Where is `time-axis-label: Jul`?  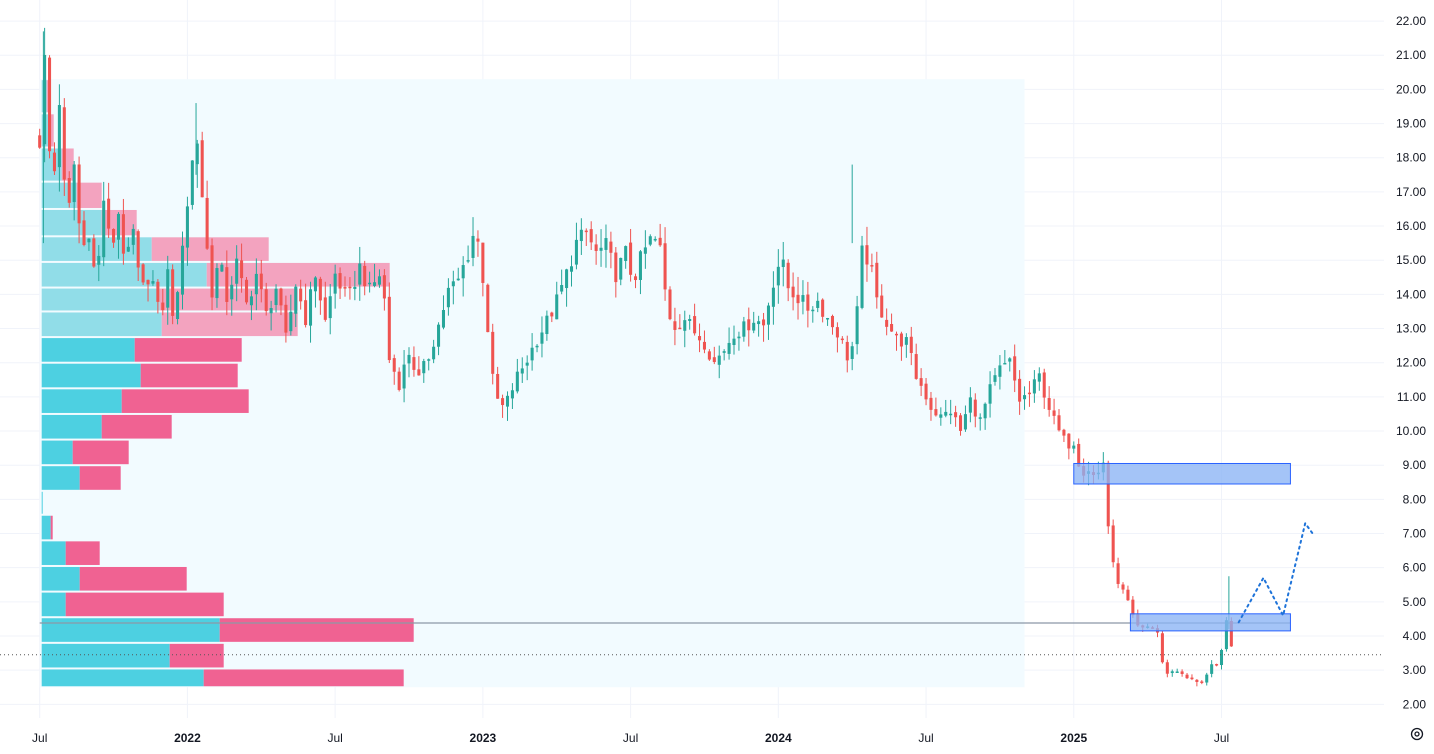 time-axis-label: Jul is located at coordinates (39, 738).